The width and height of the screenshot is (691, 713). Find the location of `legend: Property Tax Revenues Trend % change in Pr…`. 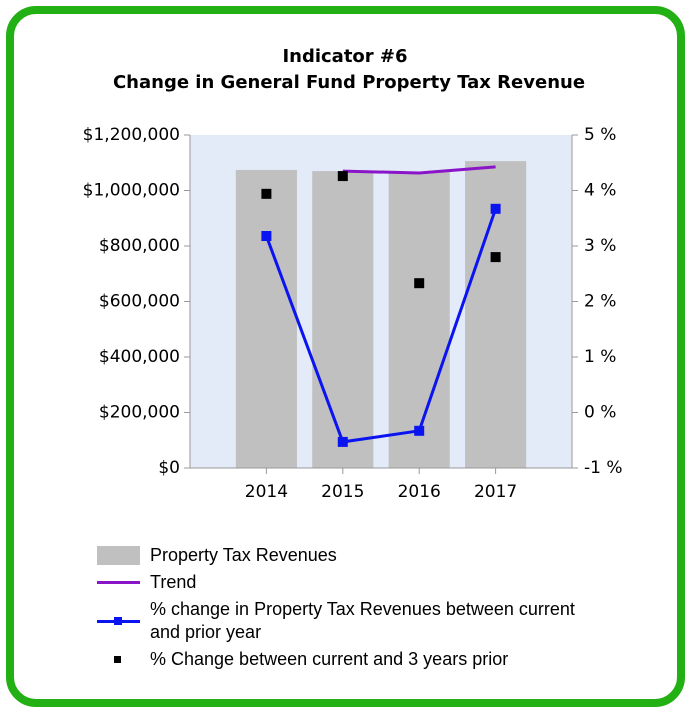

legend: Property Tax Revenues Trend % change in Pr… is located at coordinates (338, 609).